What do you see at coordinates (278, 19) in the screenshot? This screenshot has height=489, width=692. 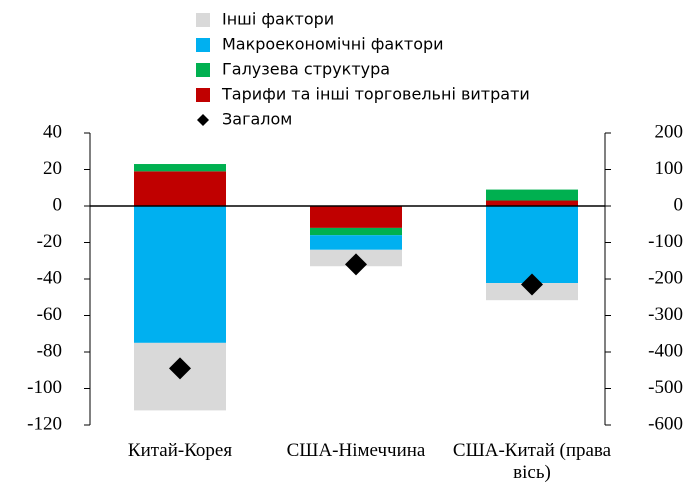 I see `legend-label: Інші фактори` at bounding box center [278, 19].